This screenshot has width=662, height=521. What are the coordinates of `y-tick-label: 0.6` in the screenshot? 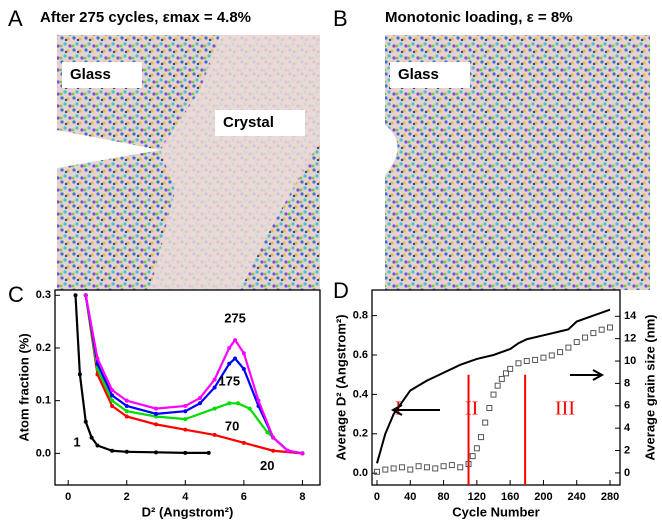 It's located at (360, 355).